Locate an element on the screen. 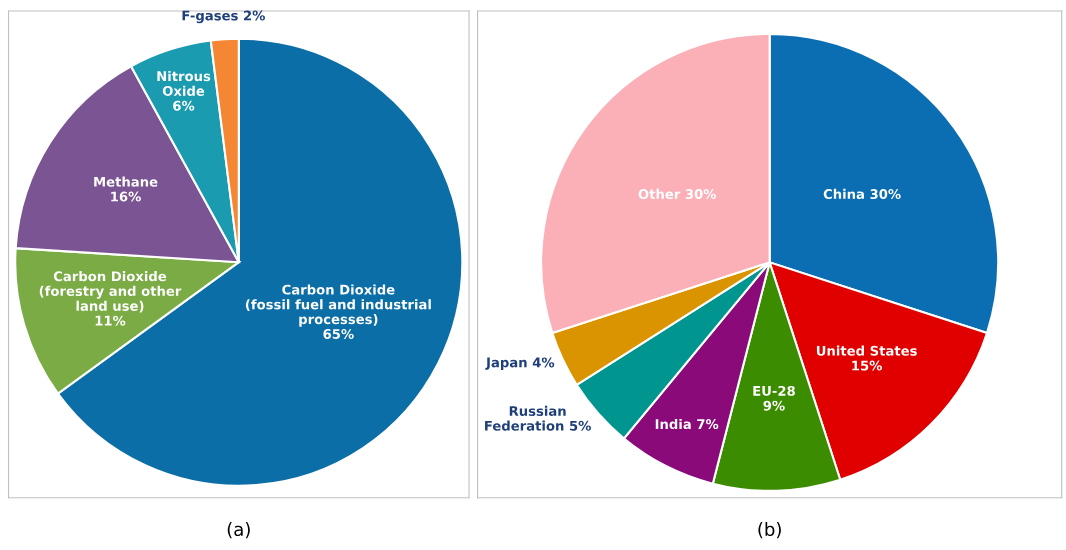 This screenshot has height=550, width=1066. slice-label: F-gases 2% is located at coordinates (223, 17).